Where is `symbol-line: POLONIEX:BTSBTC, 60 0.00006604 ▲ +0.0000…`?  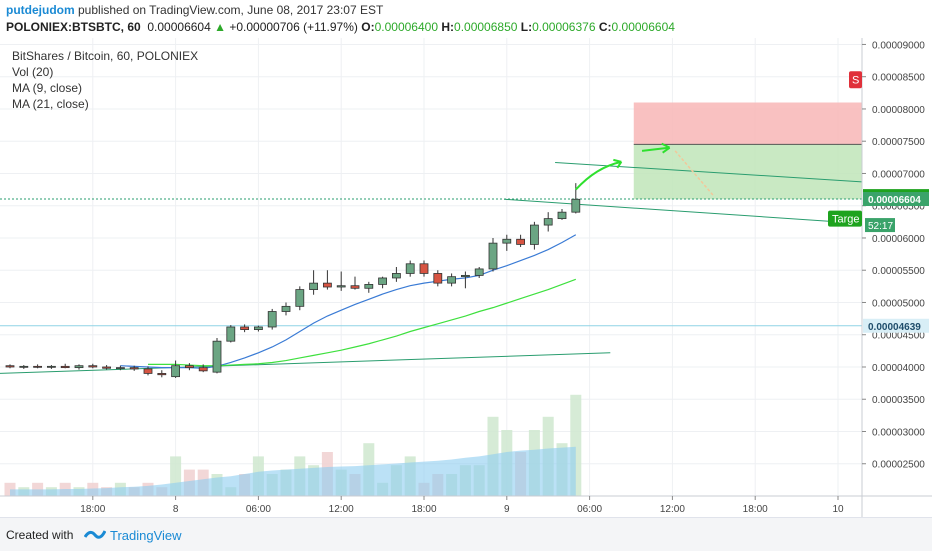
symbol-line: POLONIEX:BTSBTC, 60 0.00006604 ▲ +0.0000… is located at coordinates (340, 27).